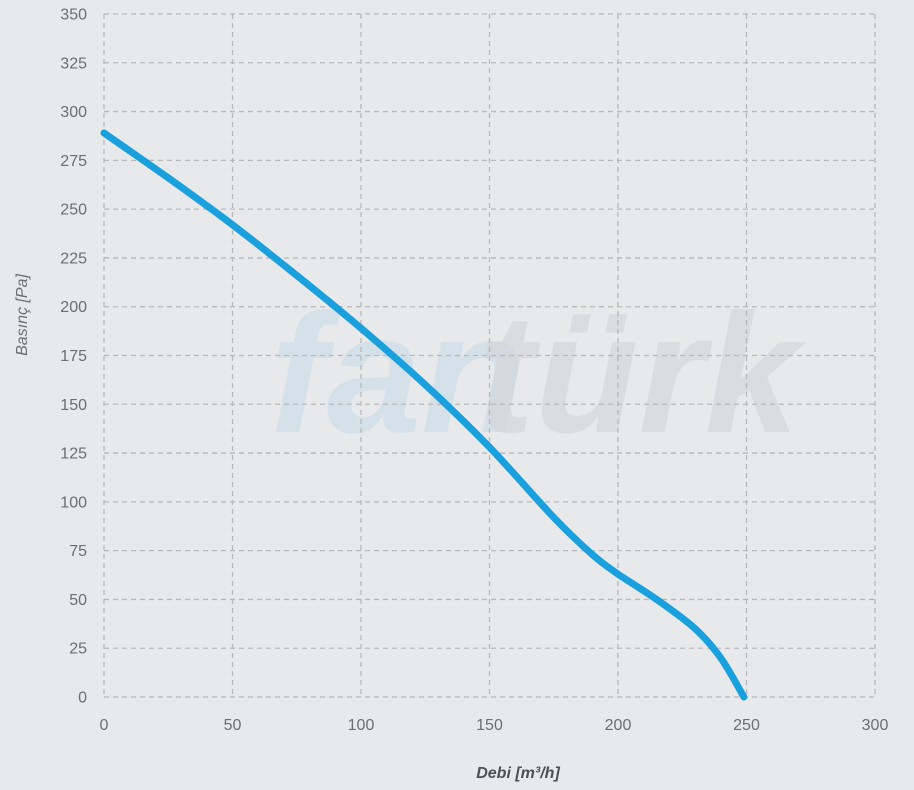 Image resolution: width=914 pixels, height=790 pixels. Describe the element at coordinates (73, 161) in the screenshot. I see `y-tick-label: 275` at that location.